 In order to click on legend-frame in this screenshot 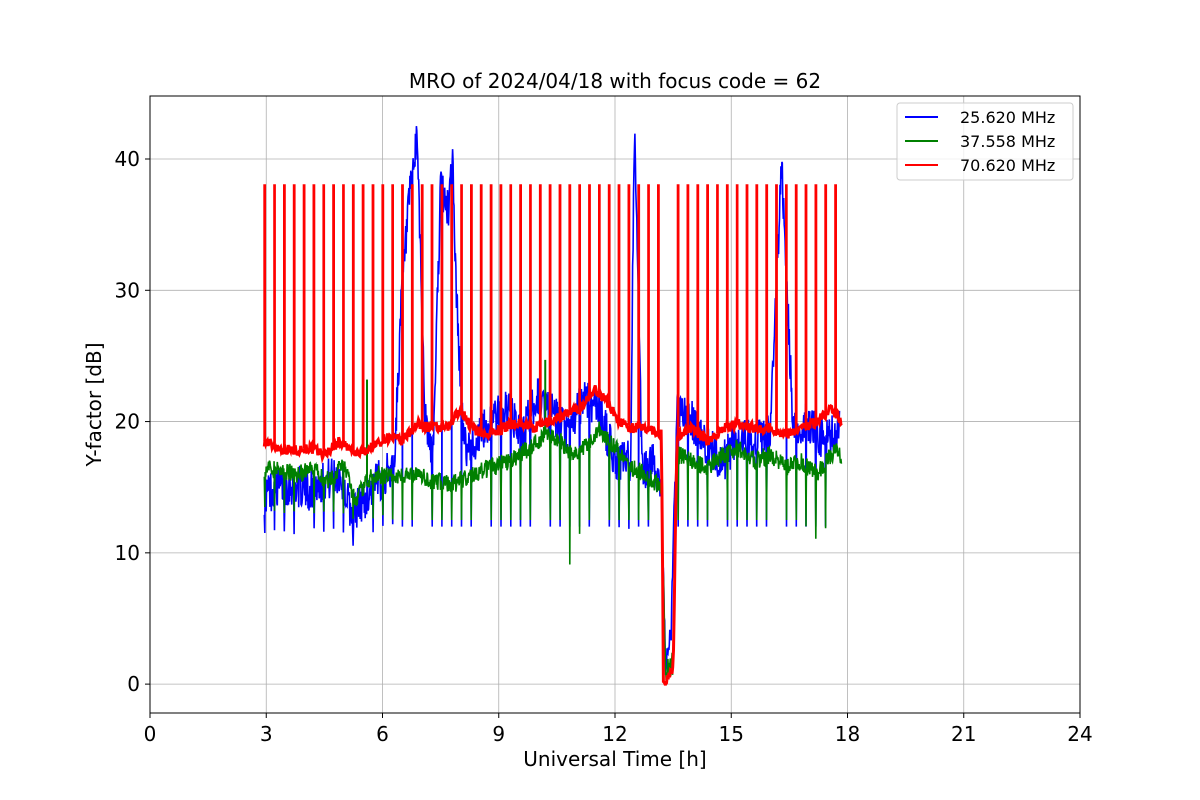, I will do `click(985, 141)`.